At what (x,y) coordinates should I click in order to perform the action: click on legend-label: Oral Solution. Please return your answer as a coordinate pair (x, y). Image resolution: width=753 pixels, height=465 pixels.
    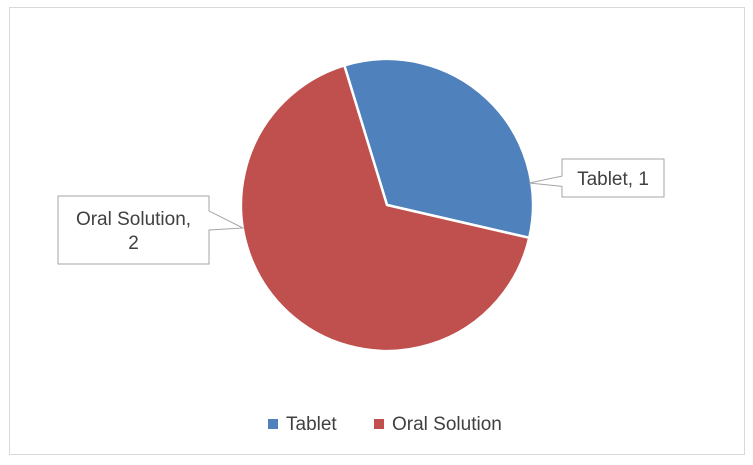
    Looking at the image, I should click on (447, 424).